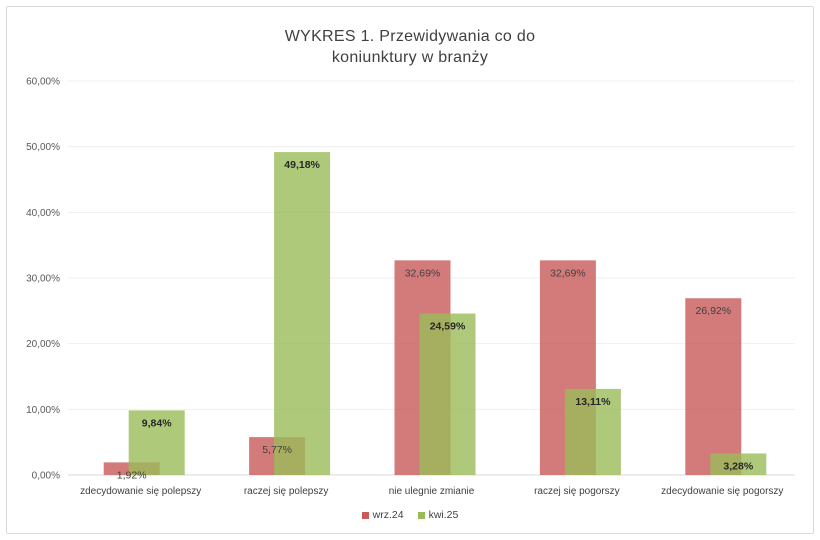 The width and height of the screenshot is (820, 540). I want to click on data-label-series-2: 24,59%, so click(448, 327).